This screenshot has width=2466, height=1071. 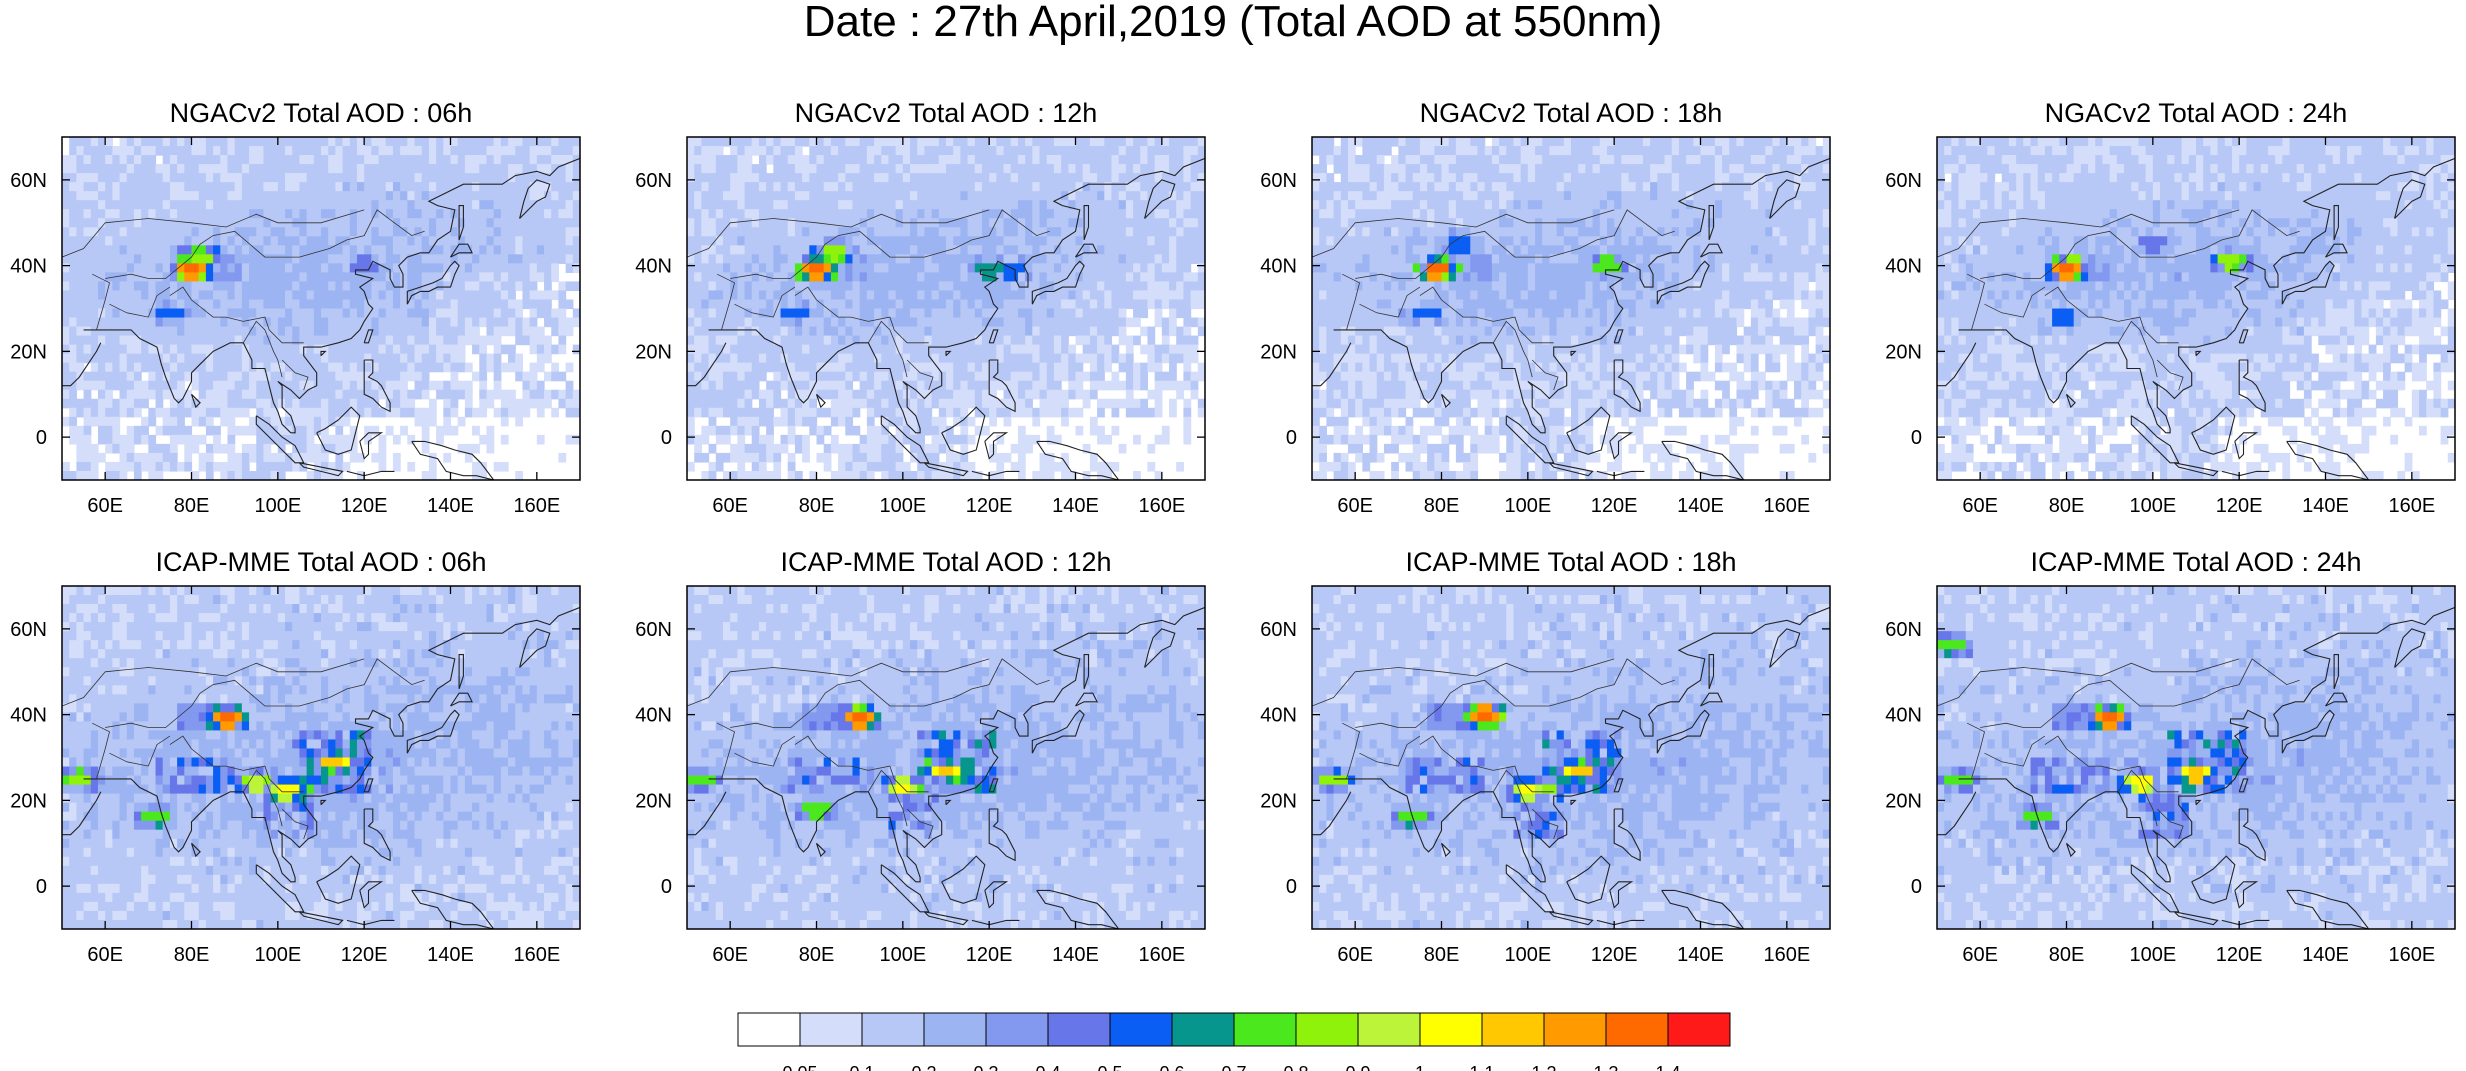 I want to click on panel-title: NGACv2 Total AOD : 12h, so click(x=946, y=113).